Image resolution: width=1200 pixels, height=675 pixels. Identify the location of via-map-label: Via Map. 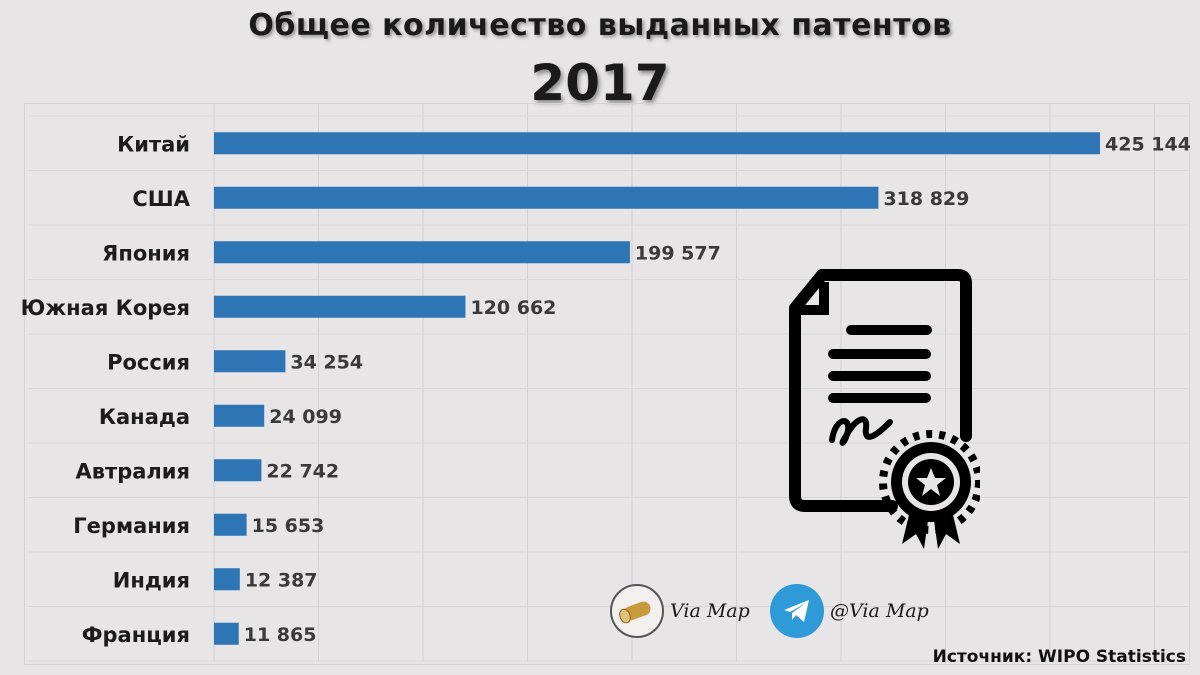
(710, 611).